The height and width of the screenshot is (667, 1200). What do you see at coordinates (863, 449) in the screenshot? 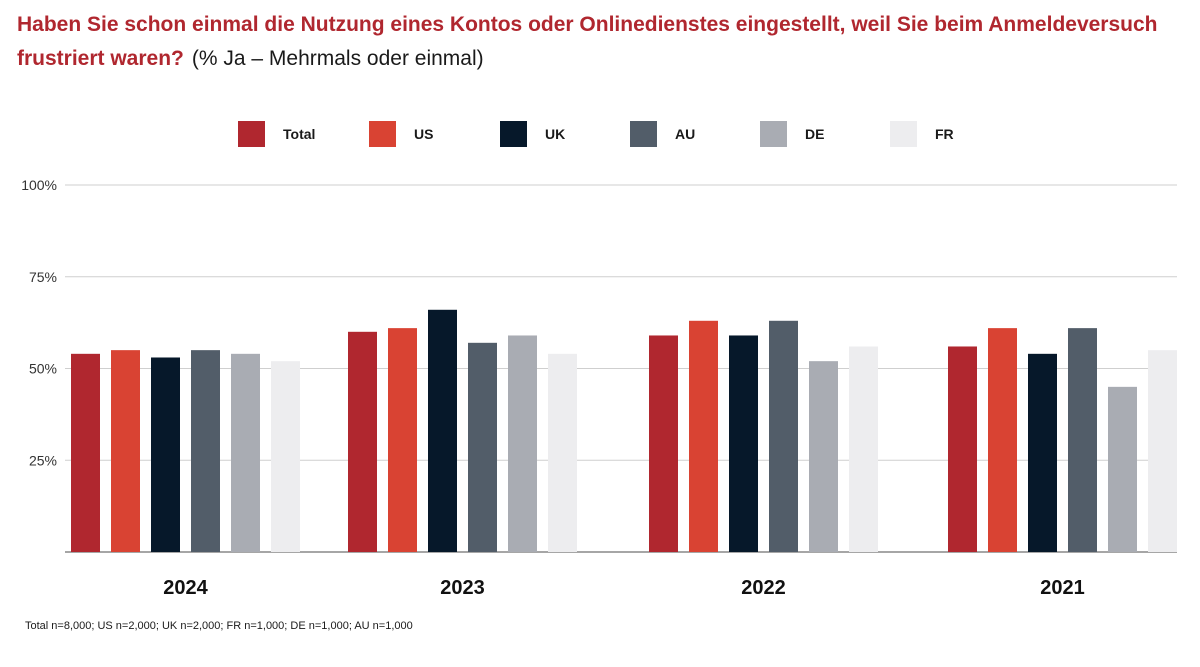
I see `bar-fr-2022: FR 2022: 56%` at bounding box center [863, 449].